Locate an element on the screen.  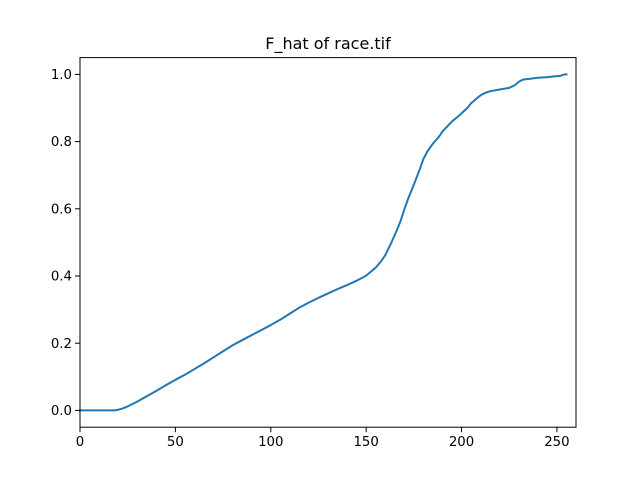
x-tick-label: 50 is located at coordinates (175, 442).